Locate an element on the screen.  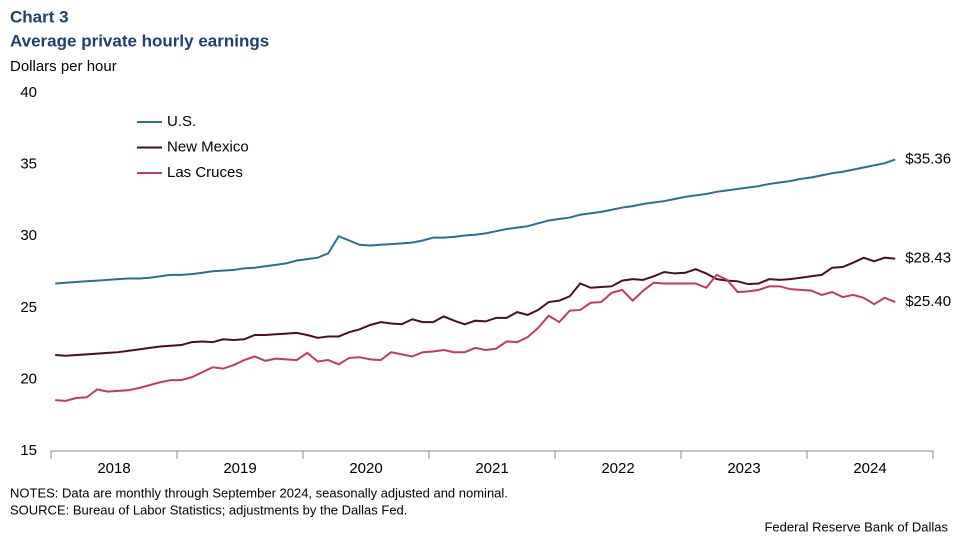
x-tick-label: 2023 is located at coordinates (743, 468).